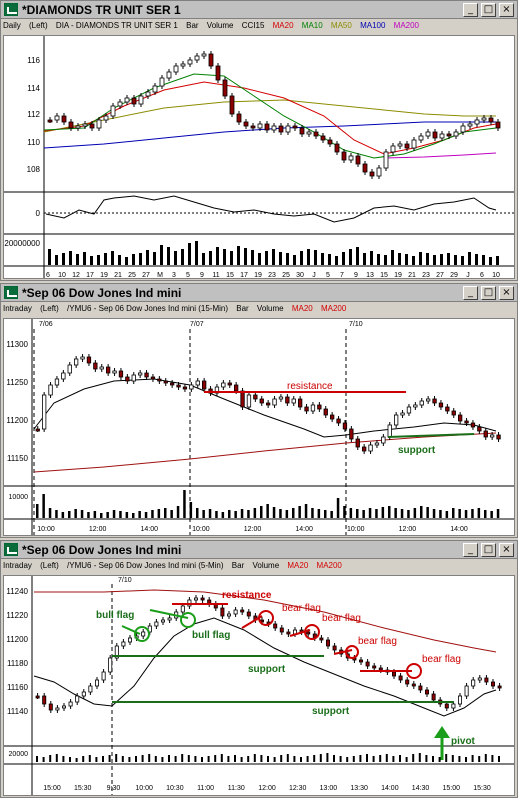 The width and height of the screenshot is (518, 798). Describe the element at coordinates (174, 275) in the screenshot. I see `x-axis-label: 3` at that location.